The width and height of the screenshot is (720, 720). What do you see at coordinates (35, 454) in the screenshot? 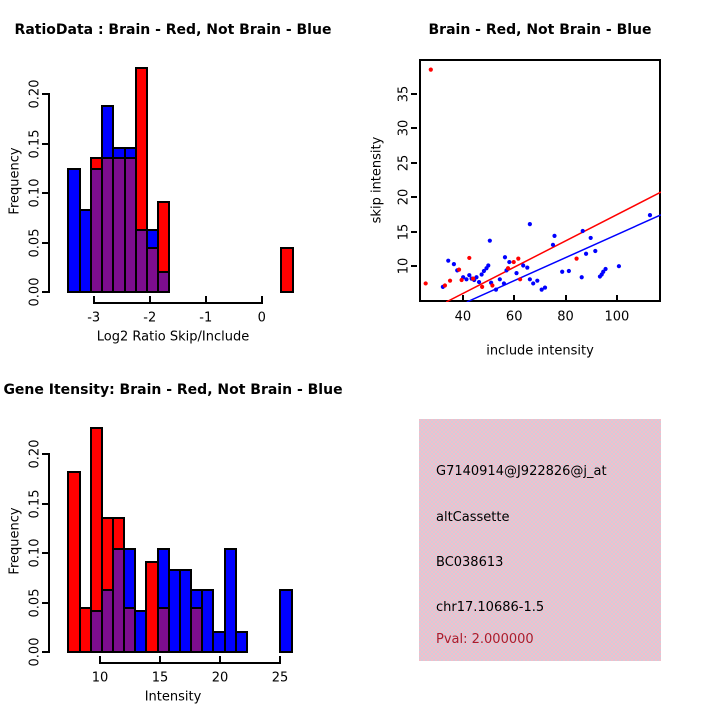
I see `y-tick-label: 0.20` at bounding box center [35, 454].